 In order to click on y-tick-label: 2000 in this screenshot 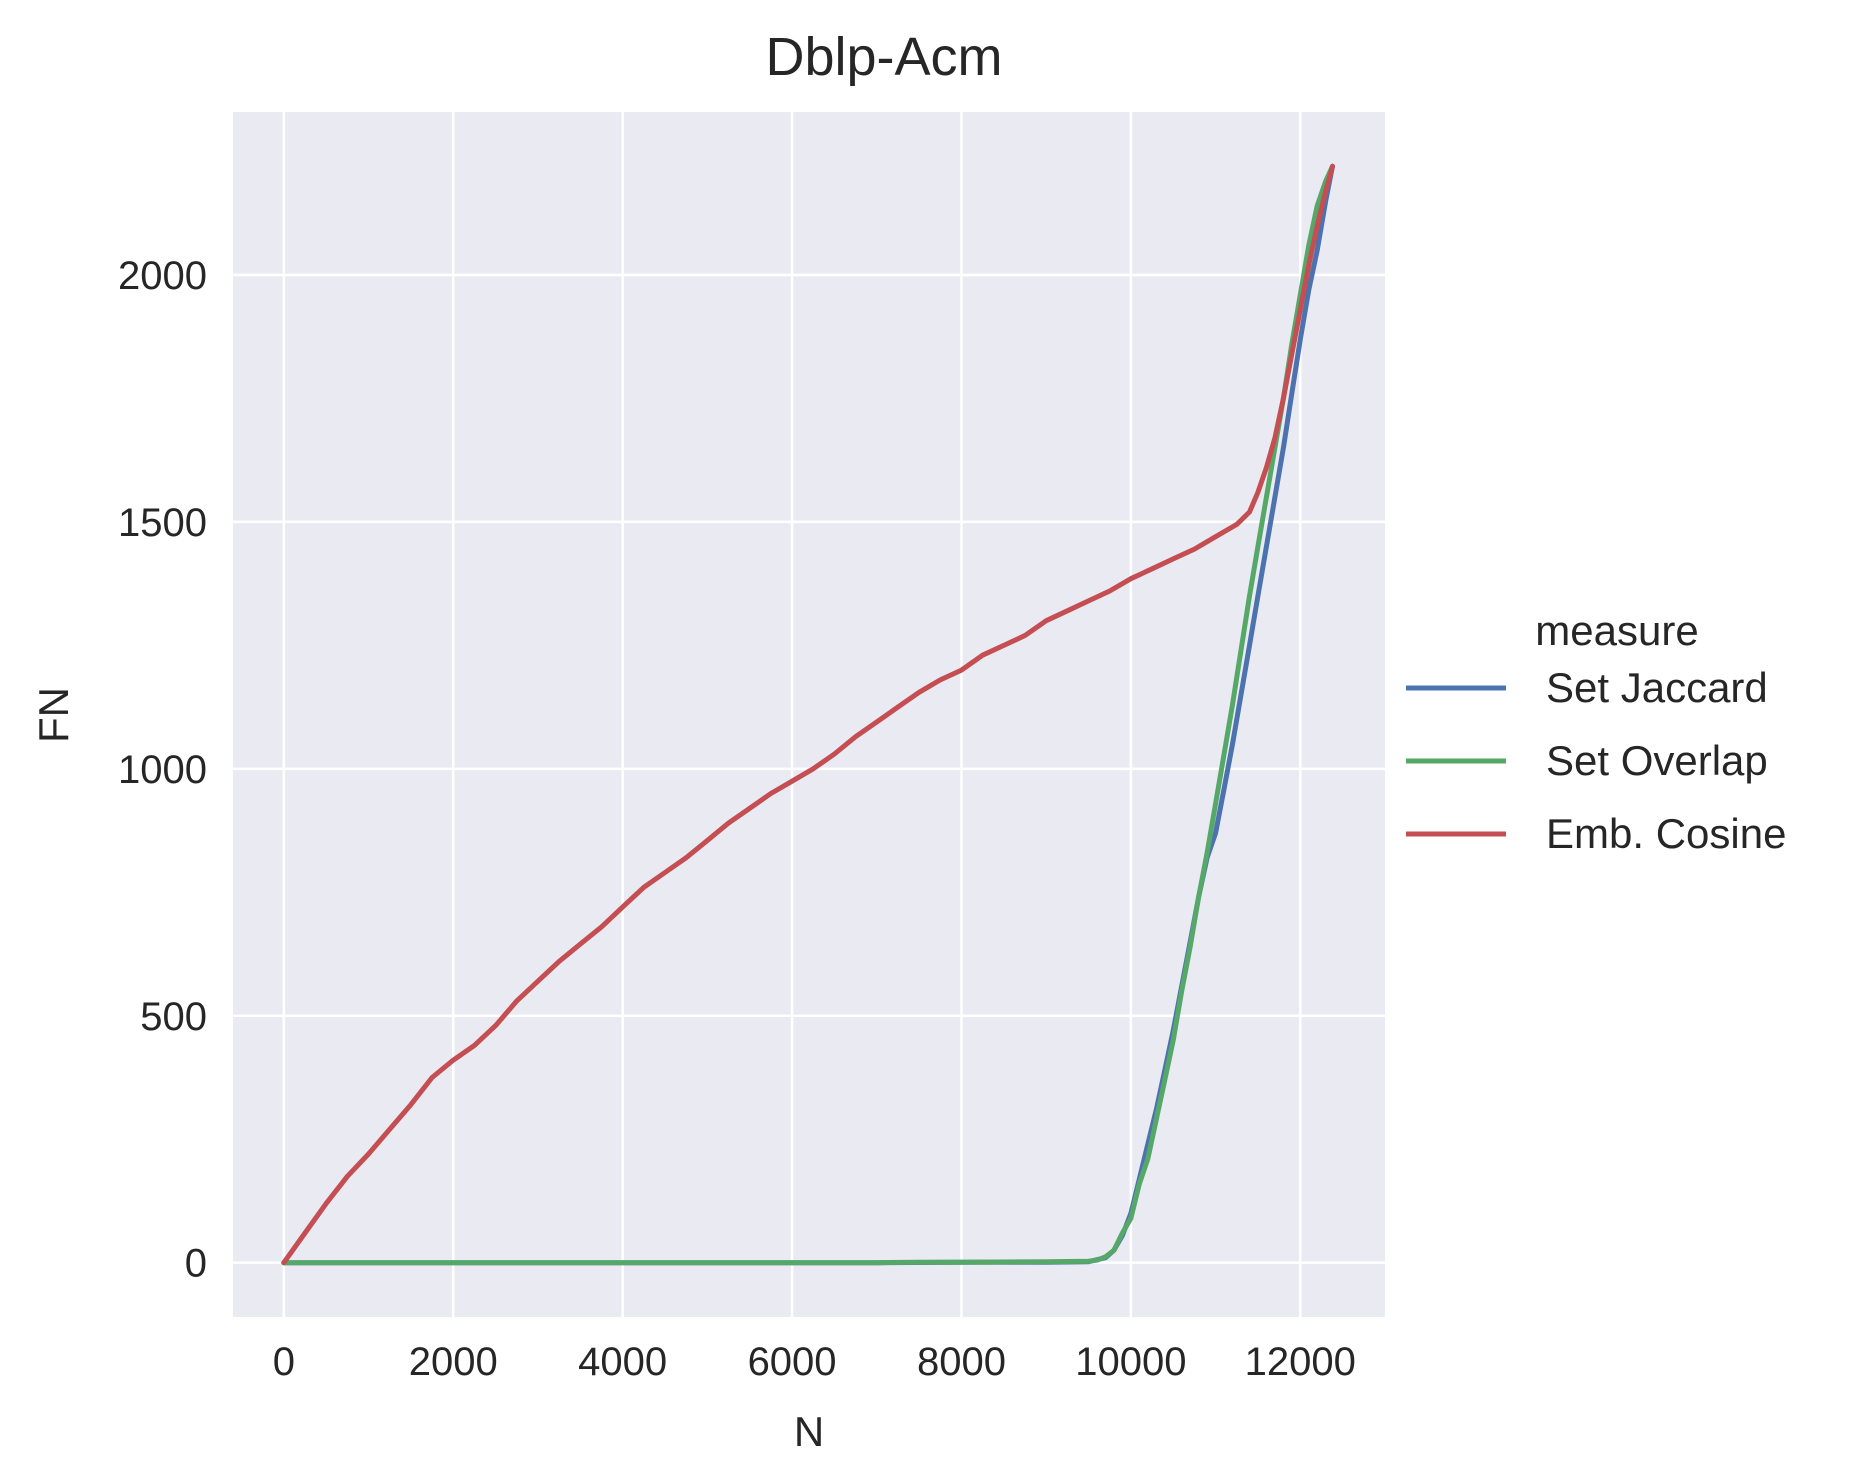, I will do `click(162, 276)`.